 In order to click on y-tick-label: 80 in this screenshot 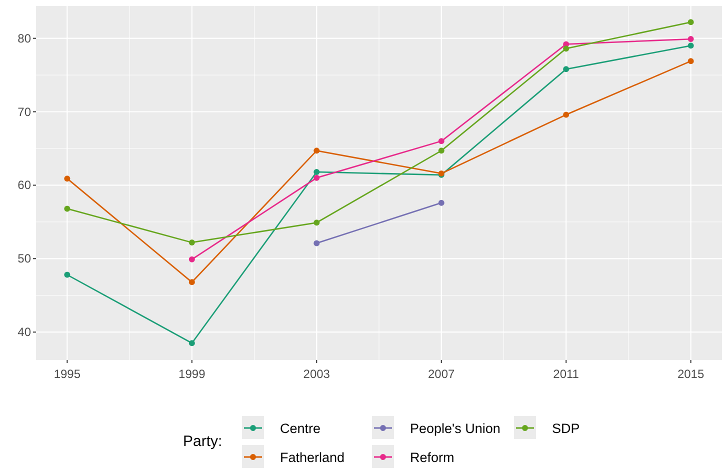, I will do `click(25, 38)`.